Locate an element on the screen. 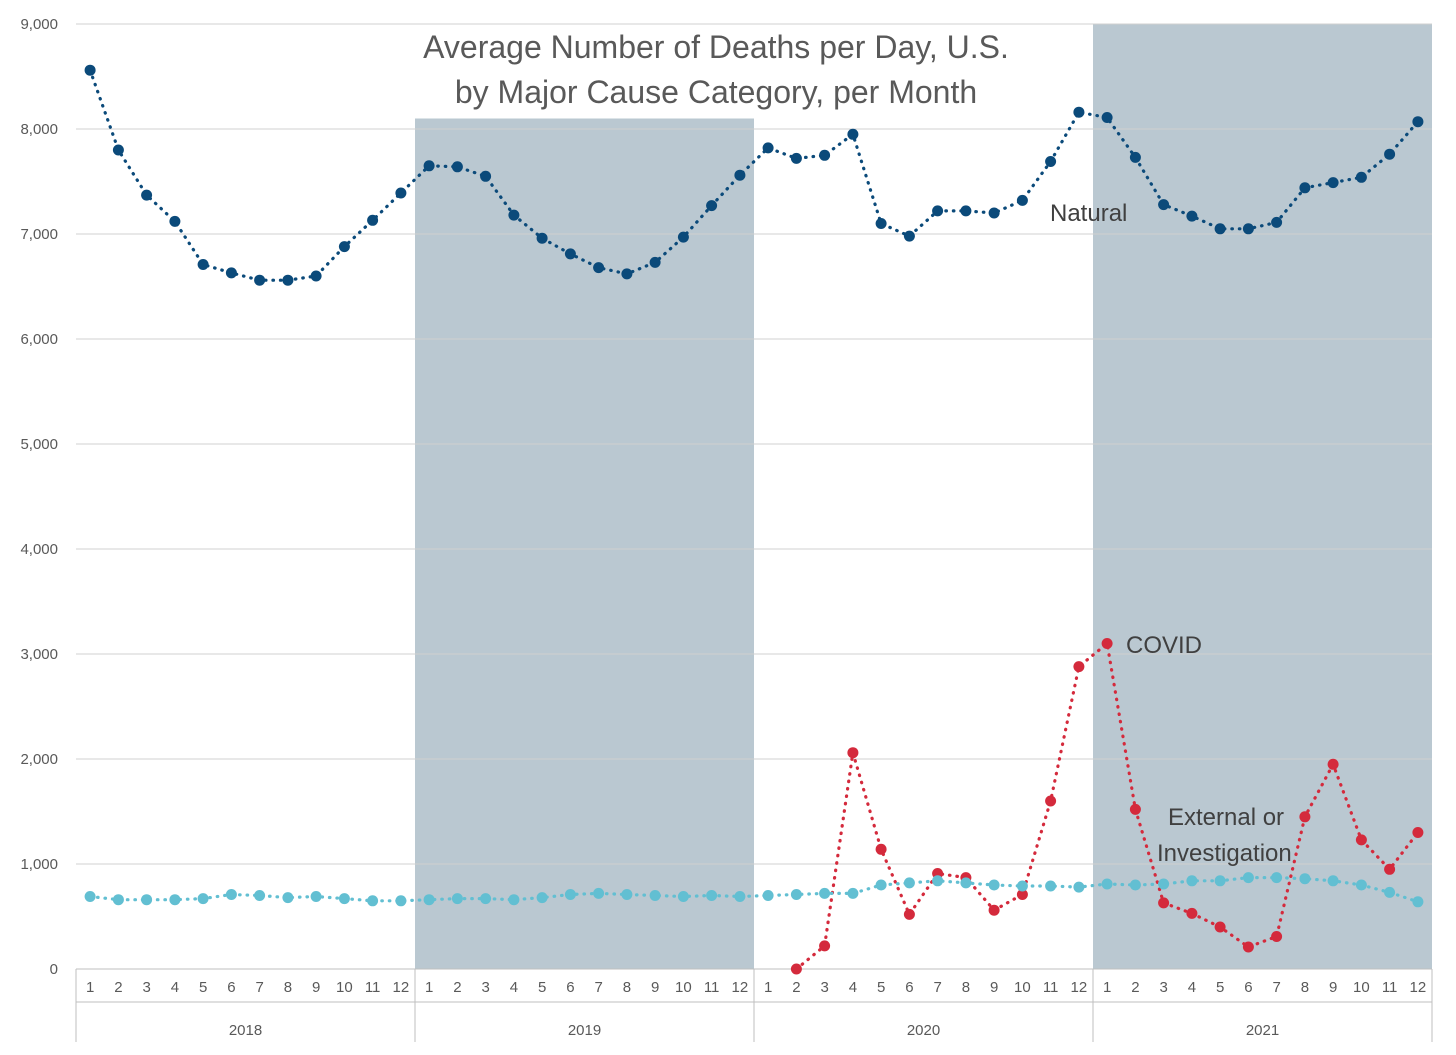 This screenshot has width=1456, height=1055. chart-title-line: Average Number of Deaths per Day, U.S. is located at coordinates (716, 47).